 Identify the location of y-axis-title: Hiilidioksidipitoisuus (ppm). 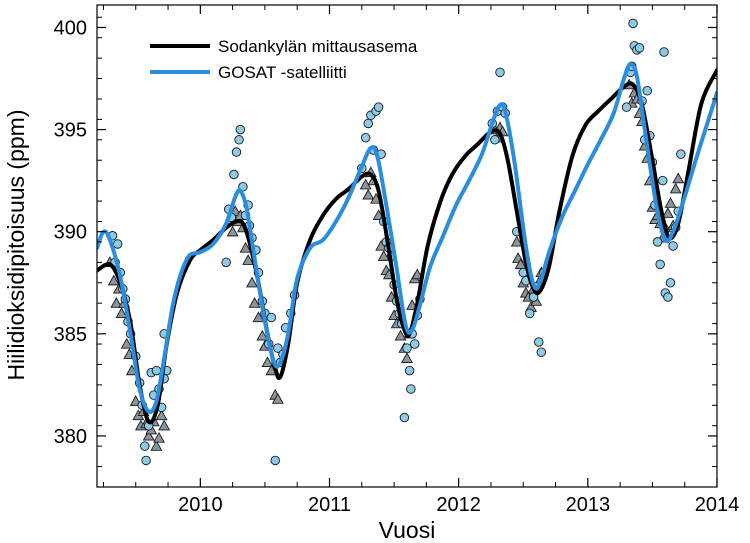
(16, 245).